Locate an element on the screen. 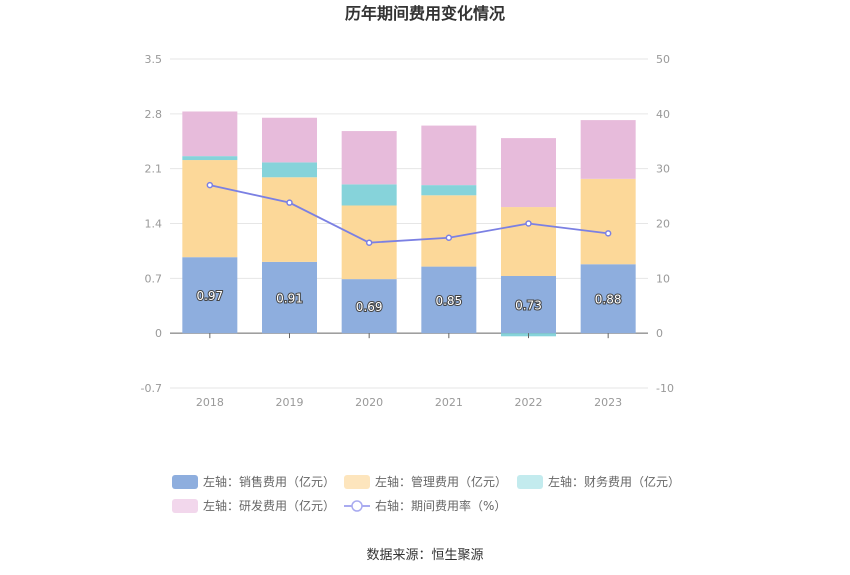  right-tick-label: 30 is located at coordinates (663, 169).